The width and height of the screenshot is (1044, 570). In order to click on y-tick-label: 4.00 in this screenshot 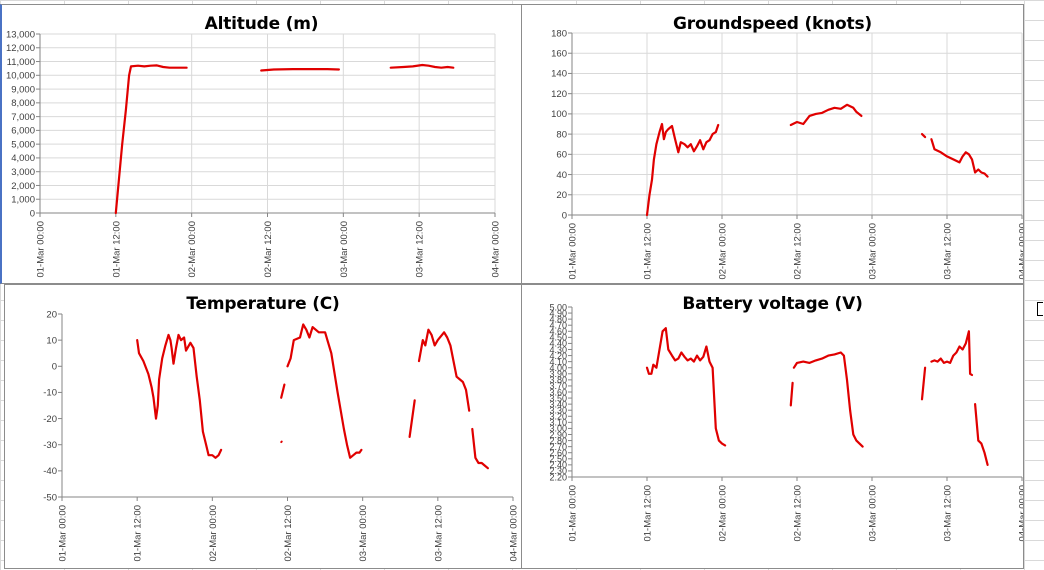, I will do `click(558, 368)`.